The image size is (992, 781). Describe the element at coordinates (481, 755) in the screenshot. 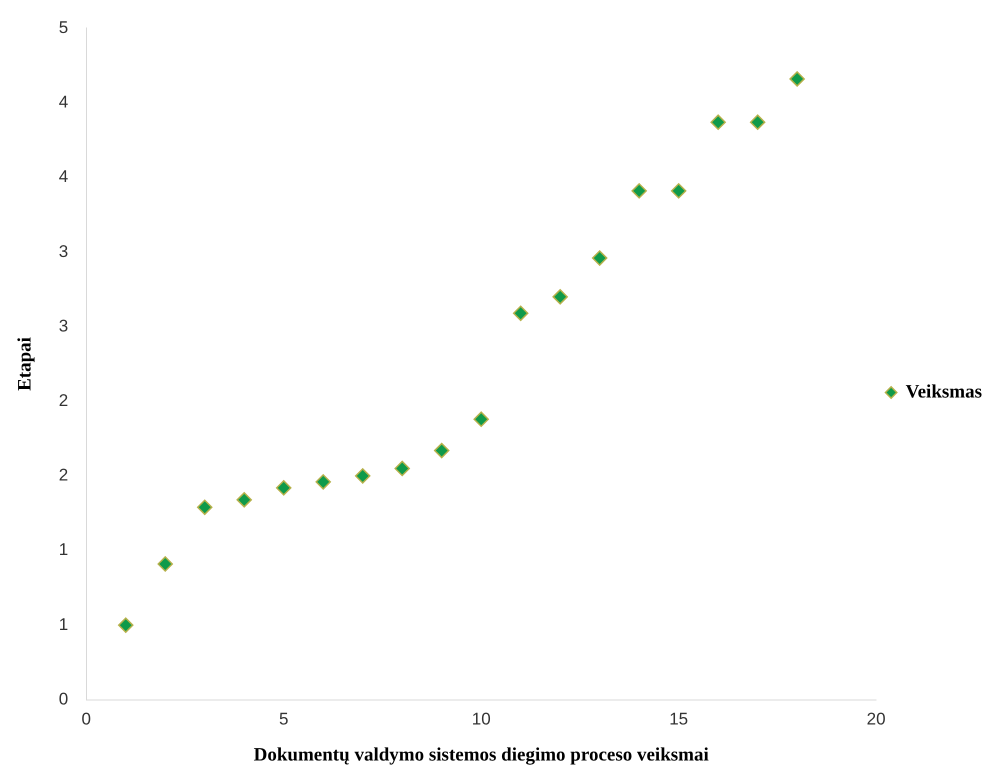

I see `x-axis-title: Dokumentų valdymo sistemos diegimo proceso veiksmai` at that location.